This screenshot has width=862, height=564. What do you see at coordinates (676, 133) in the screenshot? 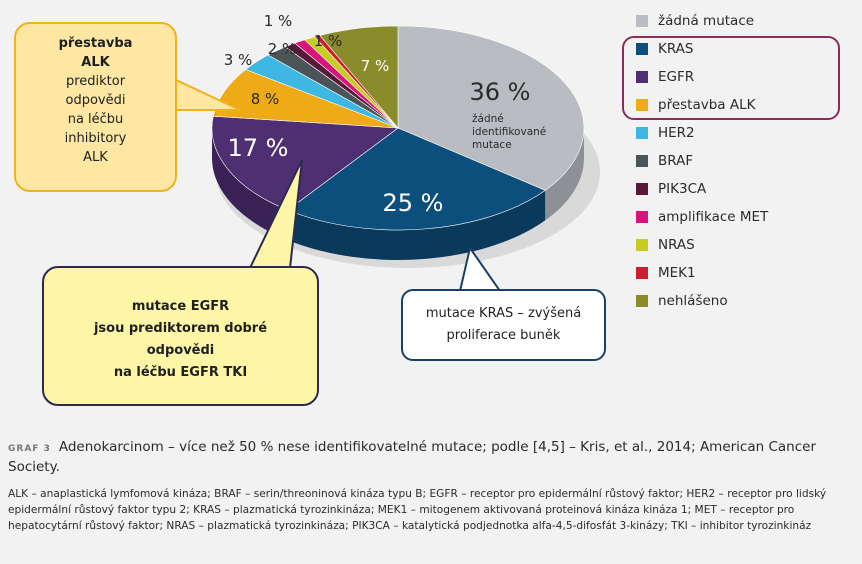
I see `legend-label: HER2` at bounding box center [676, 133].